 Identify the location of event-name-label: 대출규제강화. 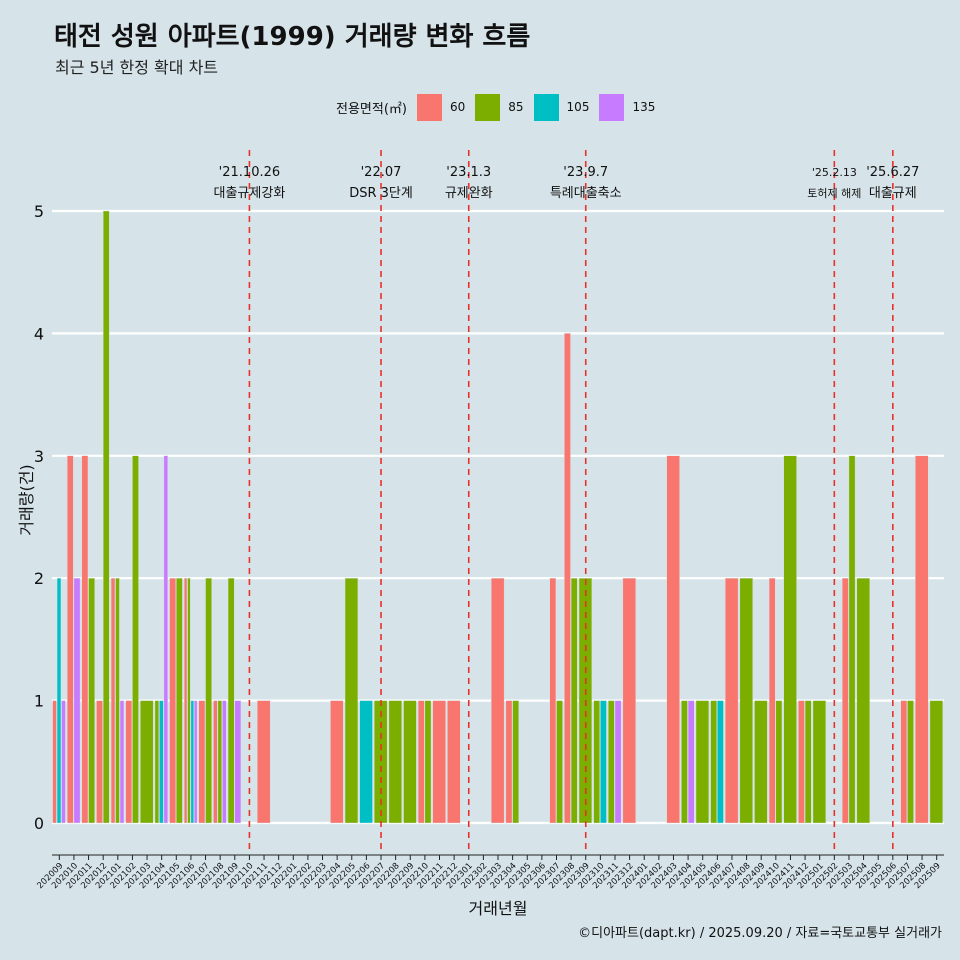
(250, 193).